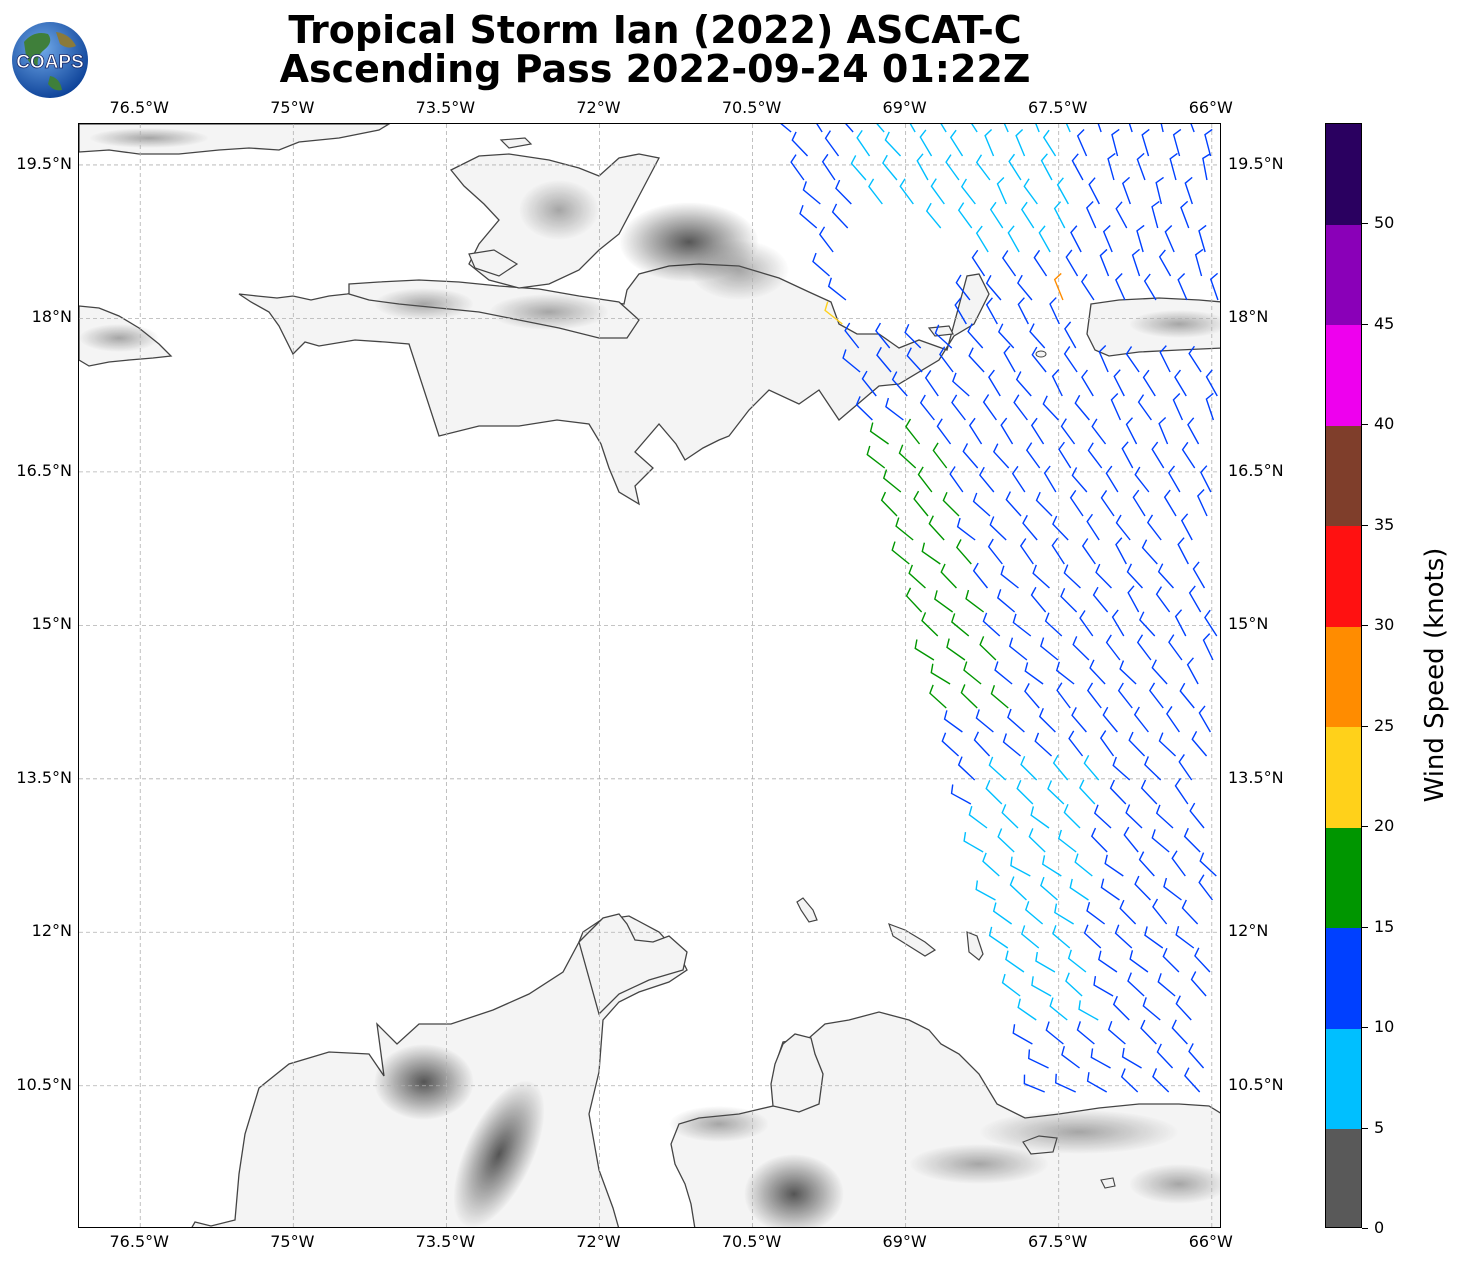 This screenshot has width=1462, height=1264. What do you see at coordinates (1248, 931) in the screenshot?
I see `lat-tick-right-5: 12°N` at bounding box center [1248, 931].